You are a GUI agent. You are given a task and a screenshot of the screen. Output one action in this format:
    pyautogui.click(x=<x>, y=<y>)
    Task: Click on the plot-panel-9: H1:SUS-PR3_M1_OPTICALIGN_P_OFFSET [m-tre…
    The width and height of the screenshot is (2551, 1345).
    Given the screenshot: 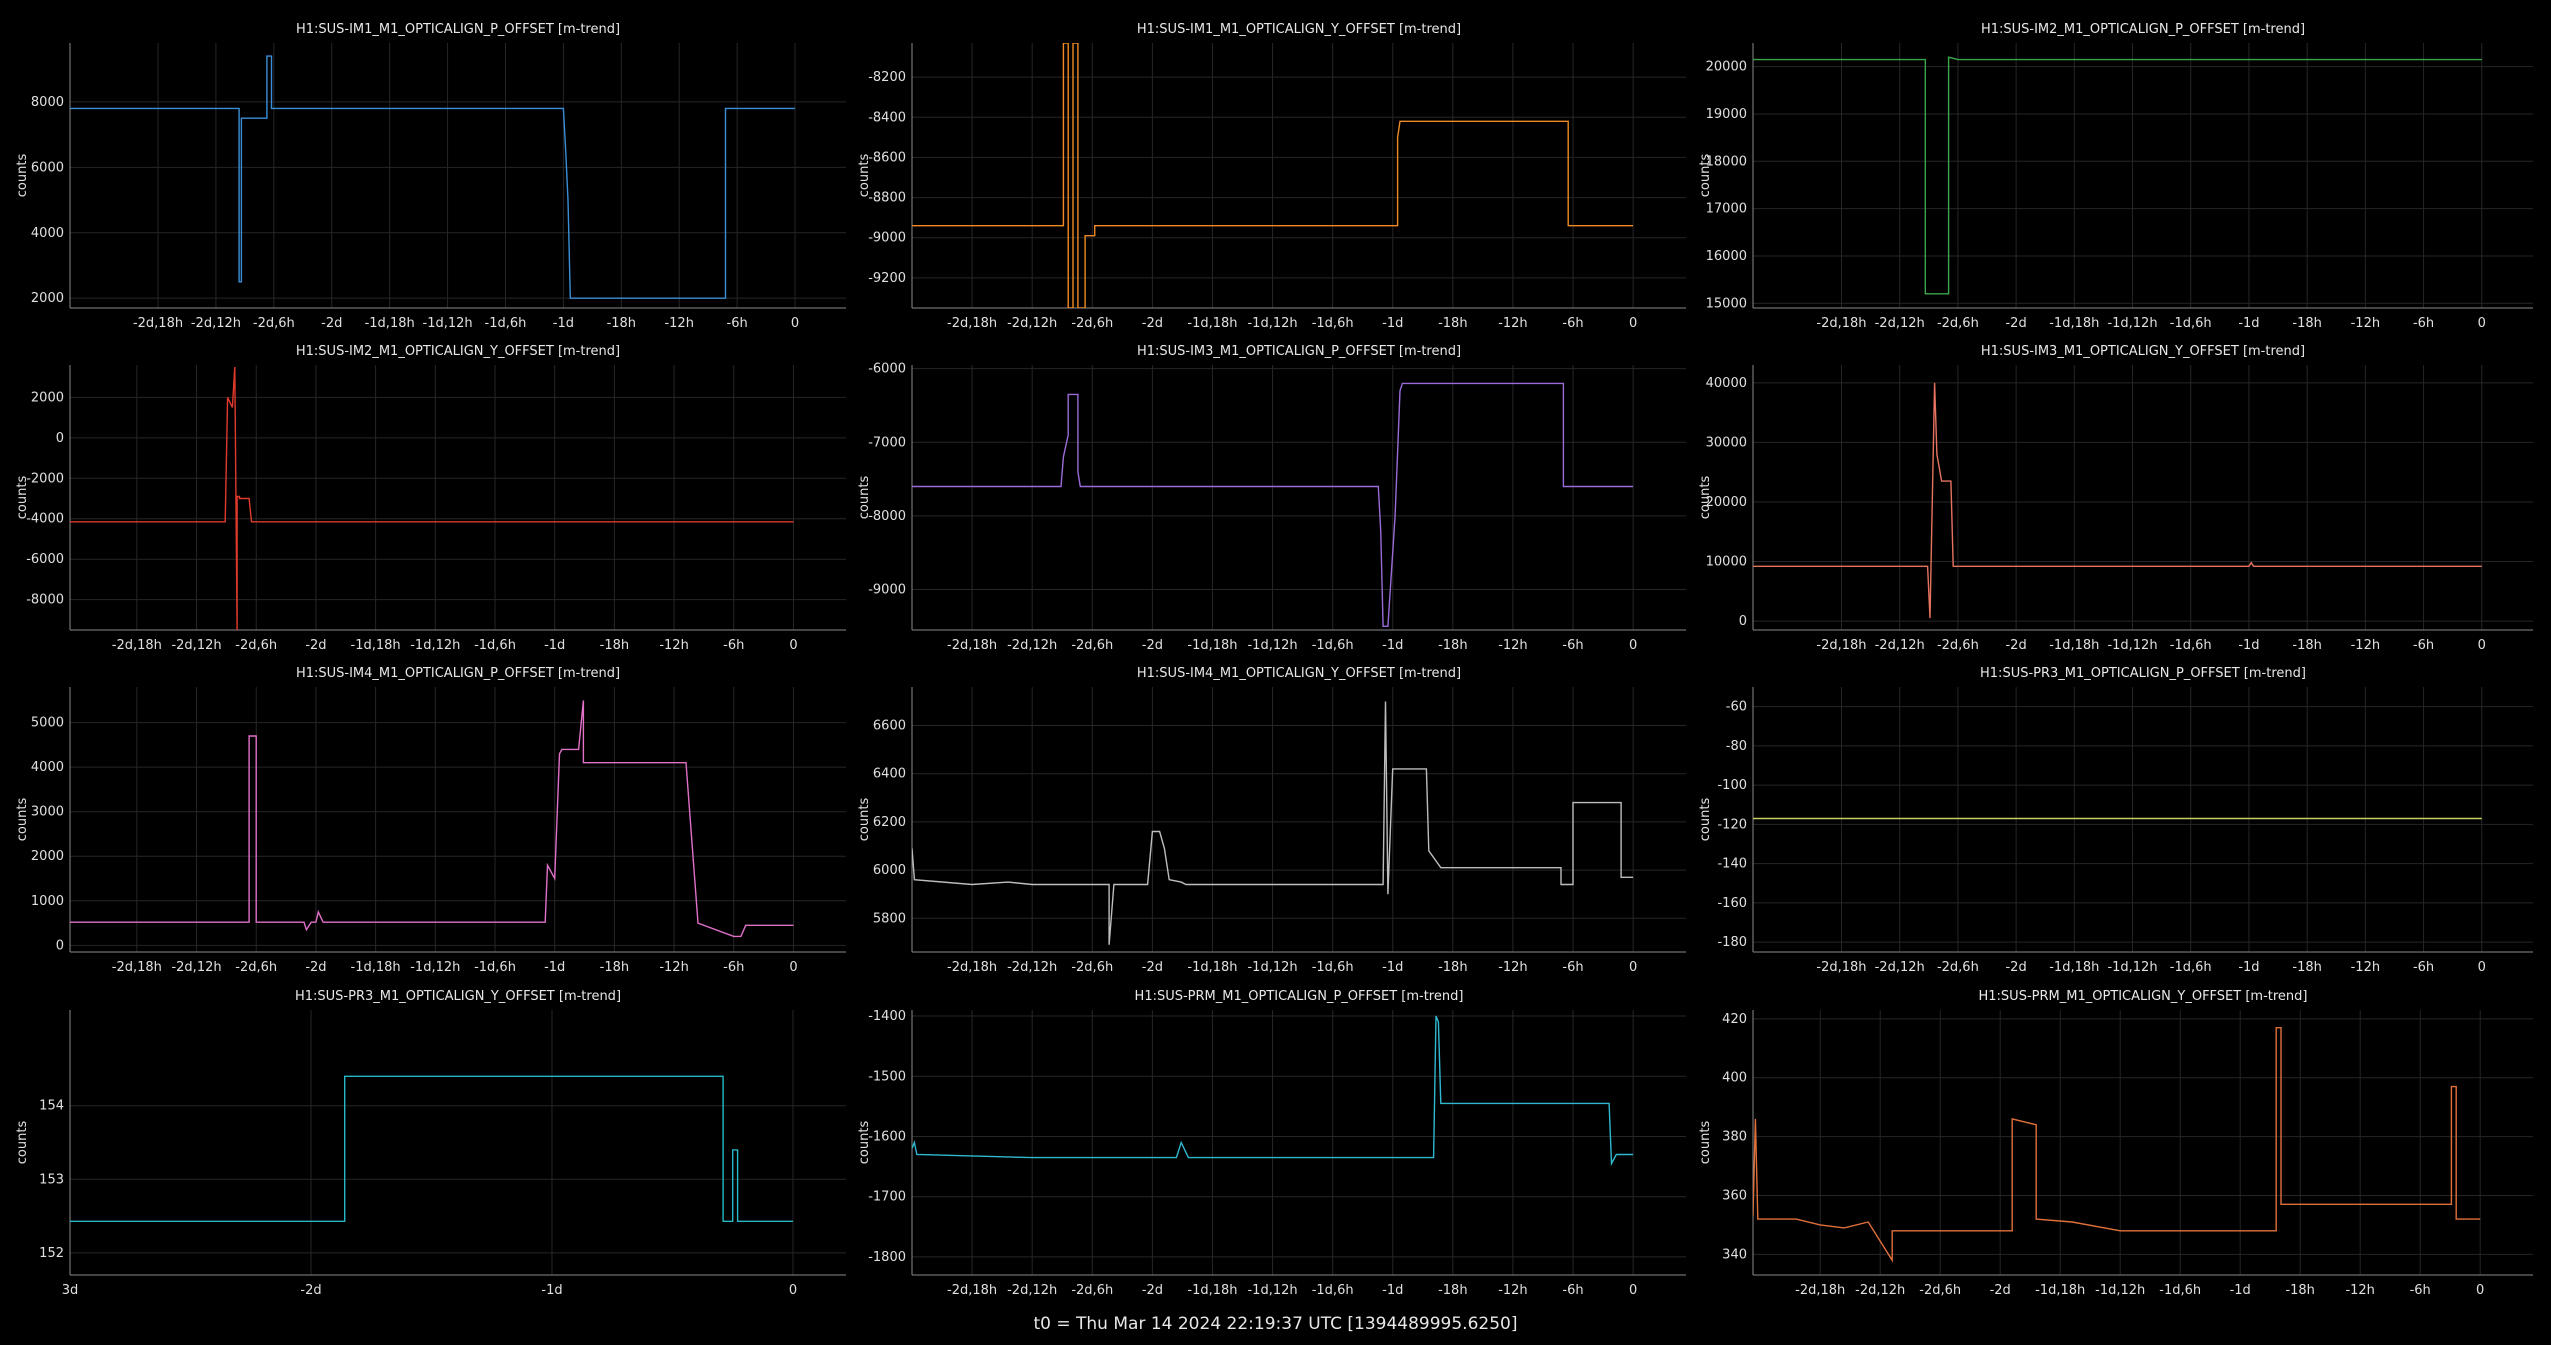 What is the action you would take?
    pyautogui.click(x=2115, y=820)
    